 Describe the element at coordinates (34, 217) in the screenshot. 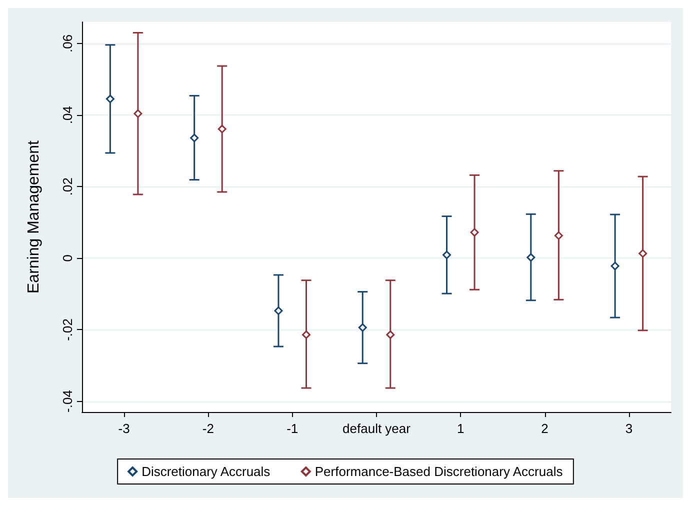

I see `y-axis-title: Earning Management` at that location.